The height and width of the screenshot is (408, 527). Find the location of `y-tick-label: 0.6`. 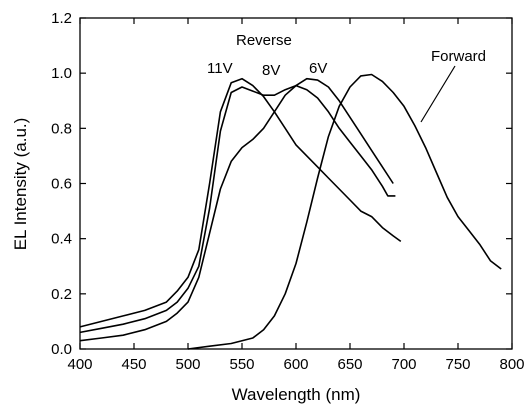

y-tick-label: 0.6 is located at coordinates (61, 184).